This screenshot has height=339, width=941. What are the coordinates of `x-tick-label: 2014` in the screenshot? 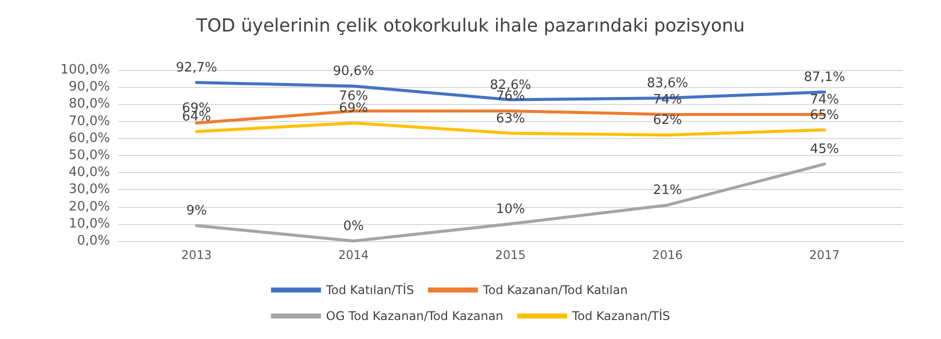 It's located at (353, 255).